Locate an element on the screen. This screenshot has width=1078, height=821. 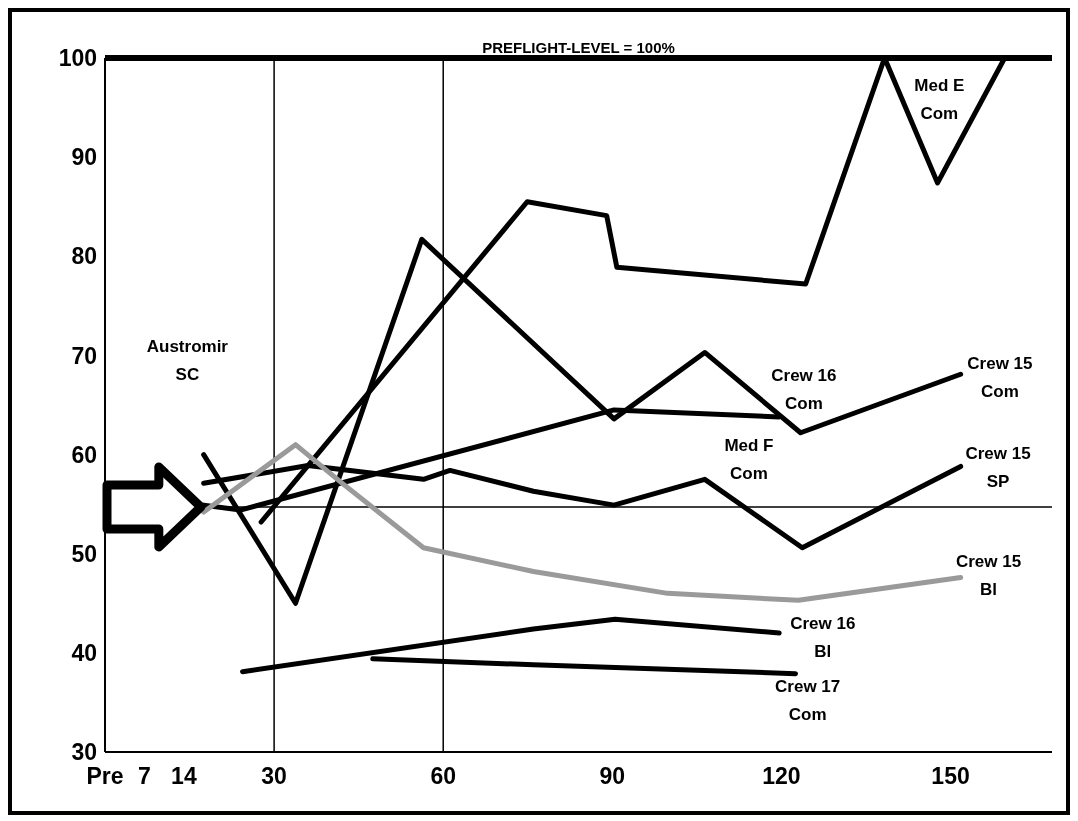
annotation: Crew 16 Bl is located at coordinates (823, 638).